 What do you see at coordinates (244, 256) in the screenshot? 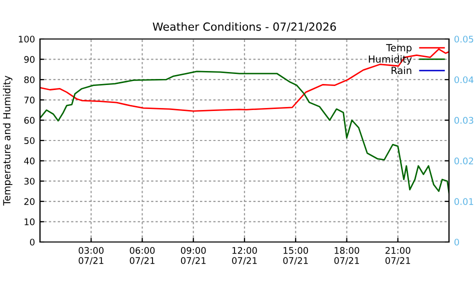
I see `x-tick-label: 12:00 07/21` at bounding box center [244, 256].